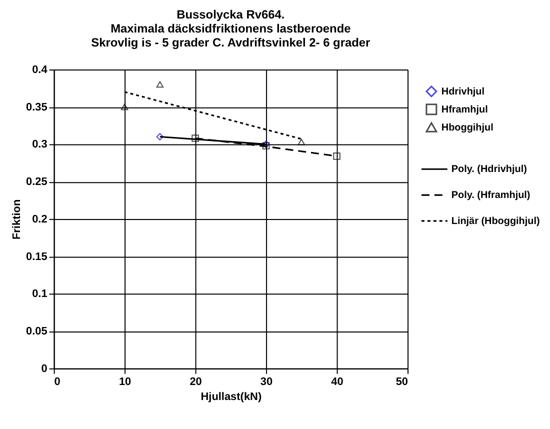  Describe the element at coordinates (266, 382) in the screenshot. I see `x-tick-label: 30` at that location.